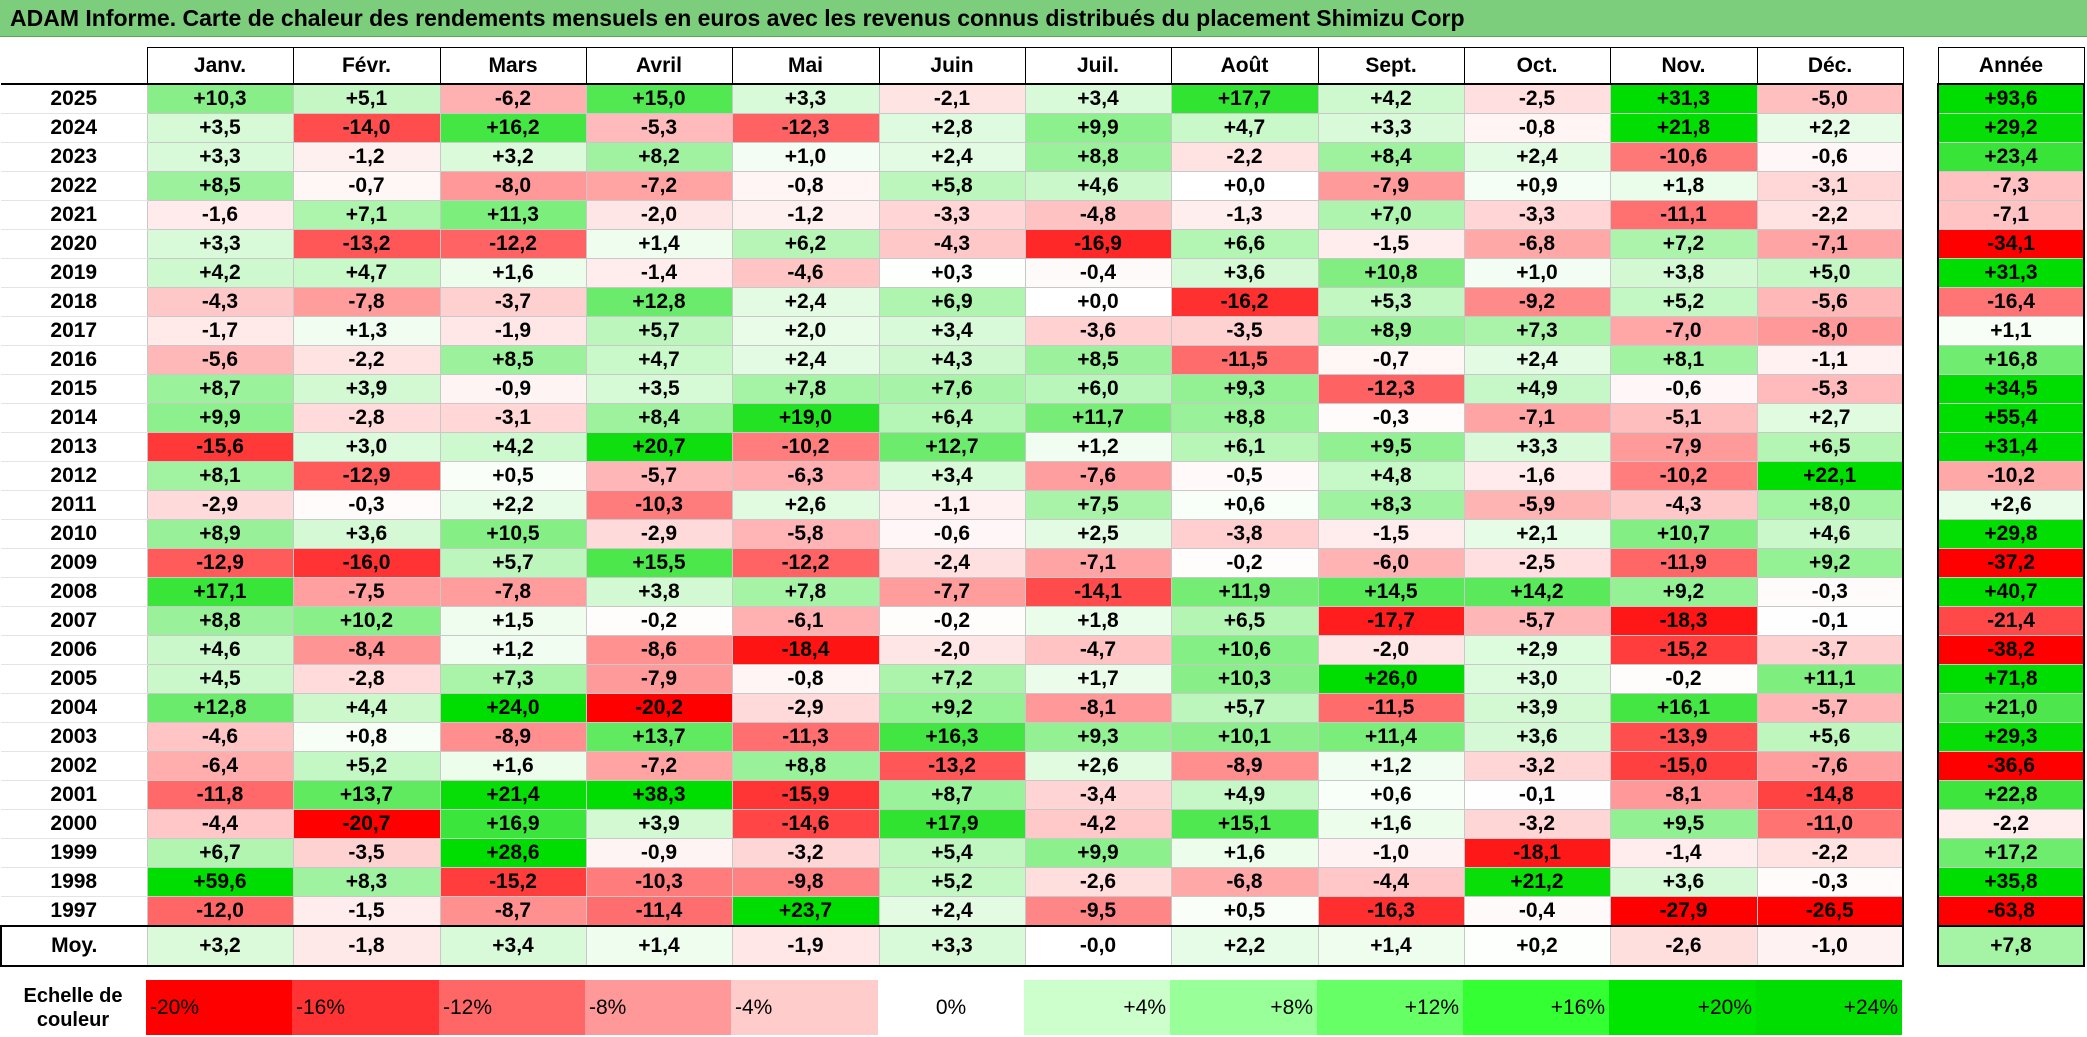 This screenshot has height=1037, width=2087. Describe the element at coordinates (2011, 592) in the screenshot. I see `annual-cell: +40,7` at that location.